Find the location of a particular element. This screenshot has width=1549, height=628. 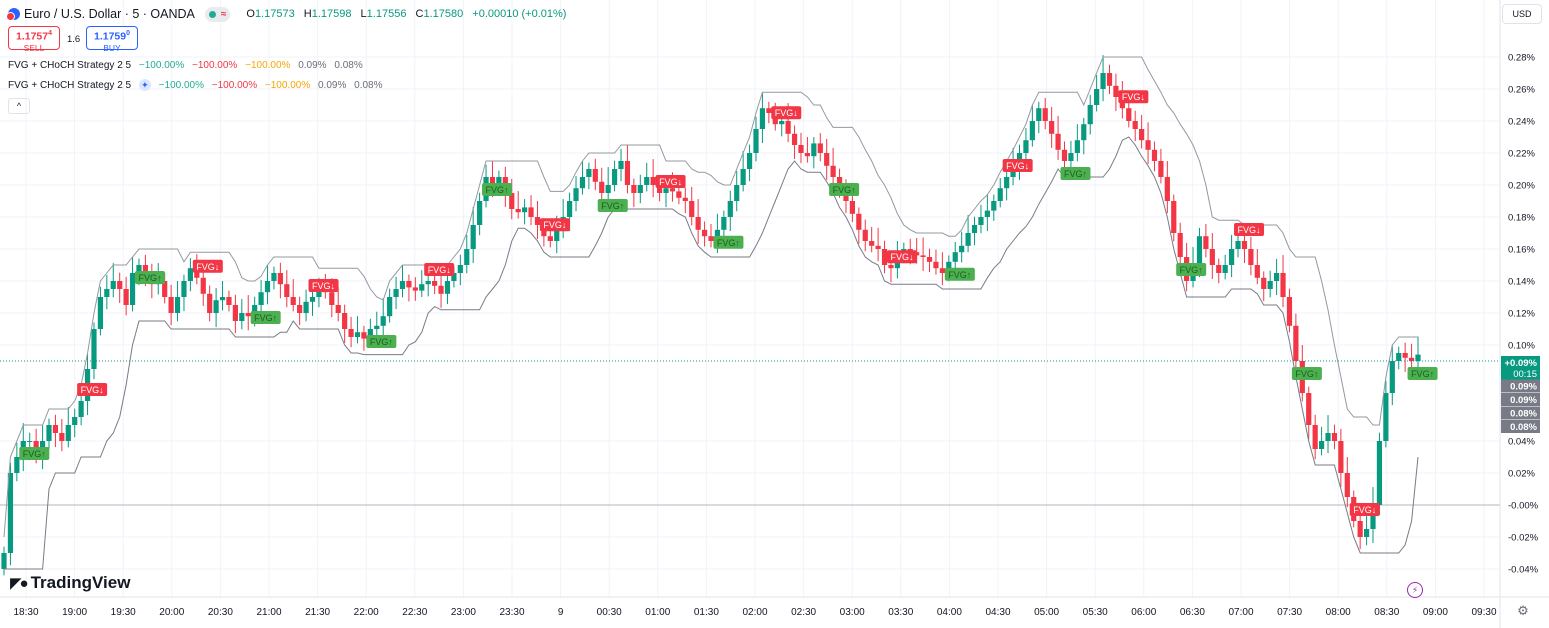

sell-price-pip: 4 is located at coordinates (50, 33).